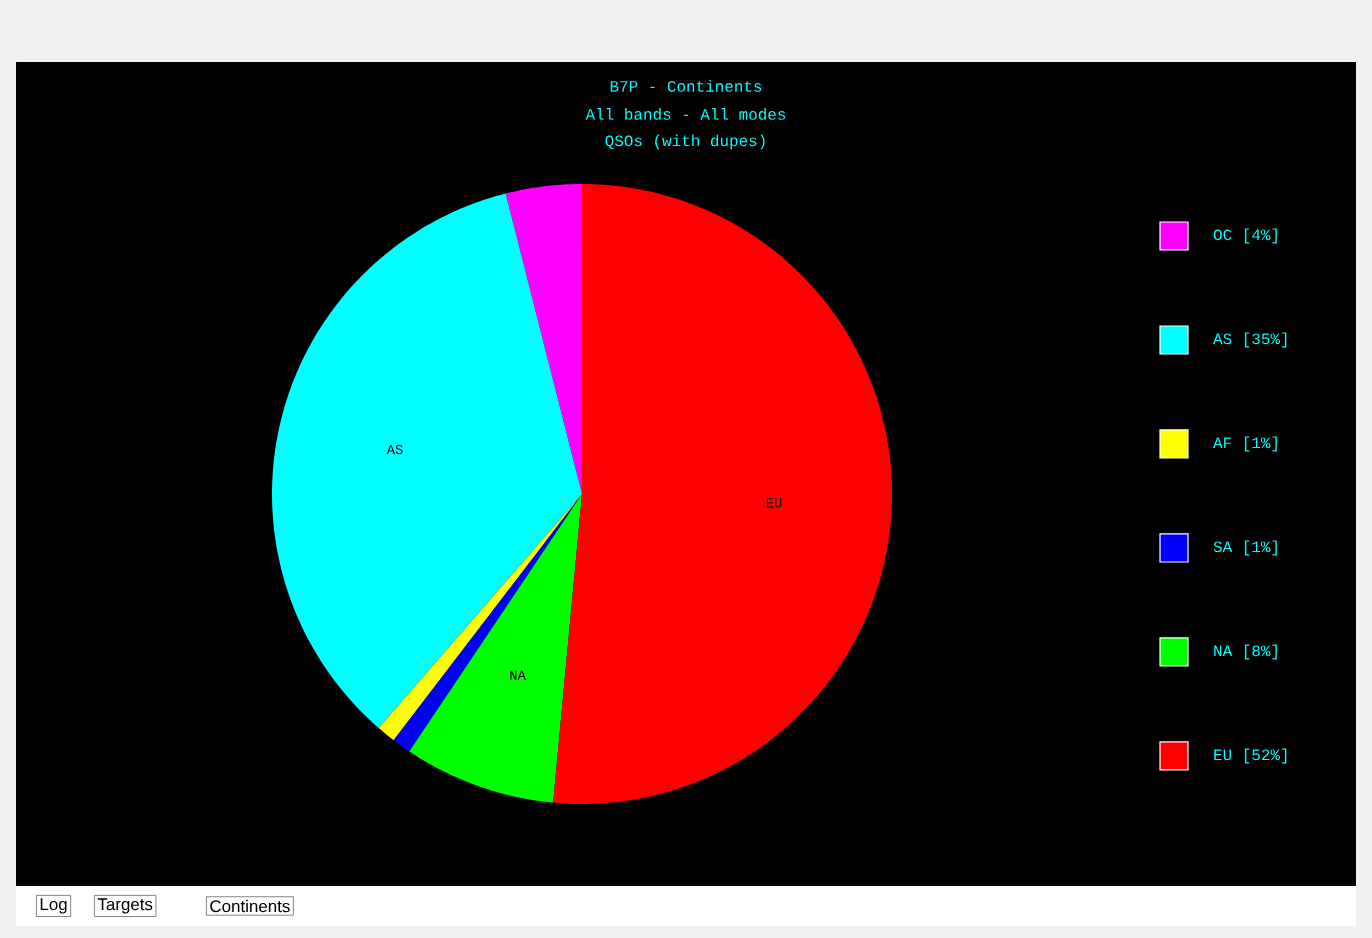 The image size is (1372, 938). What do you see at coordinates (53, 906) in the screenshot?
I see `text: Log` at bounding box center [53, 906].